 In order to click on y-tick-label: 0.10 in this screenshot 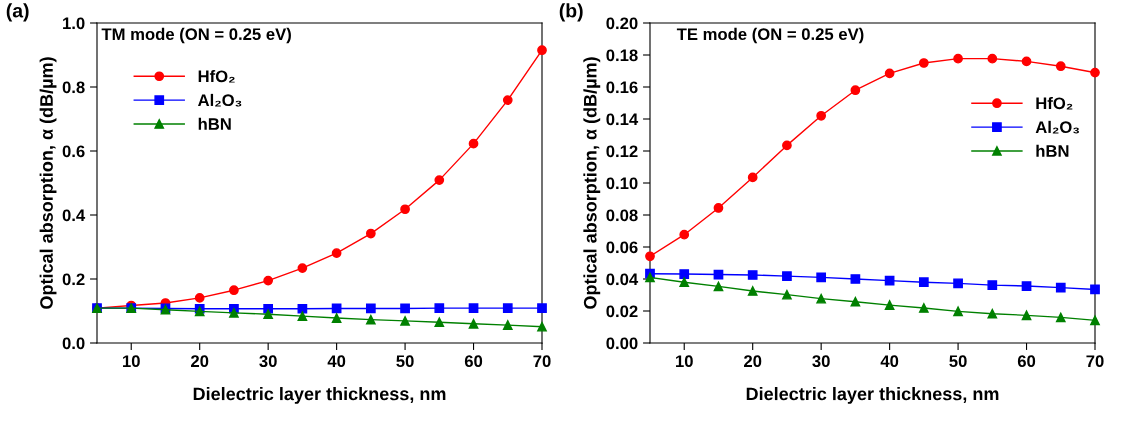, I will do `click(622, 183)`.